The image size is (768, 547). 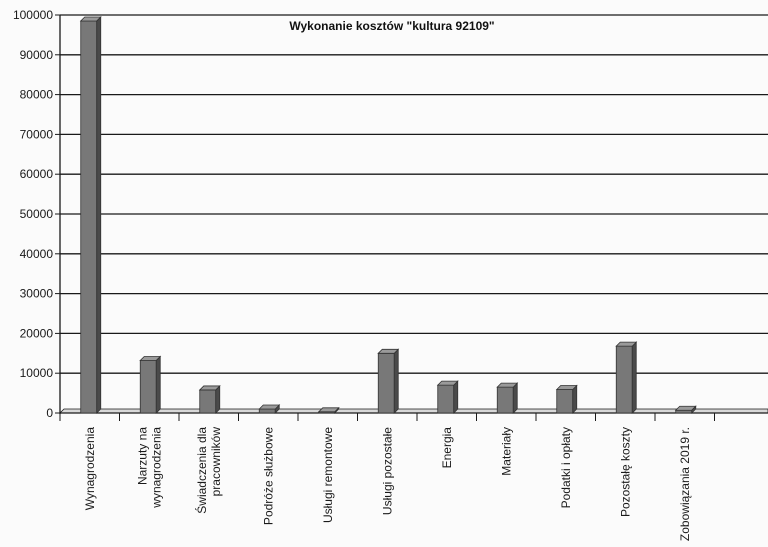 What do you see at coordinates (37, 134) in the screenshot?
I see `y-tick-label: 70000` at bounding box center [37, 134].